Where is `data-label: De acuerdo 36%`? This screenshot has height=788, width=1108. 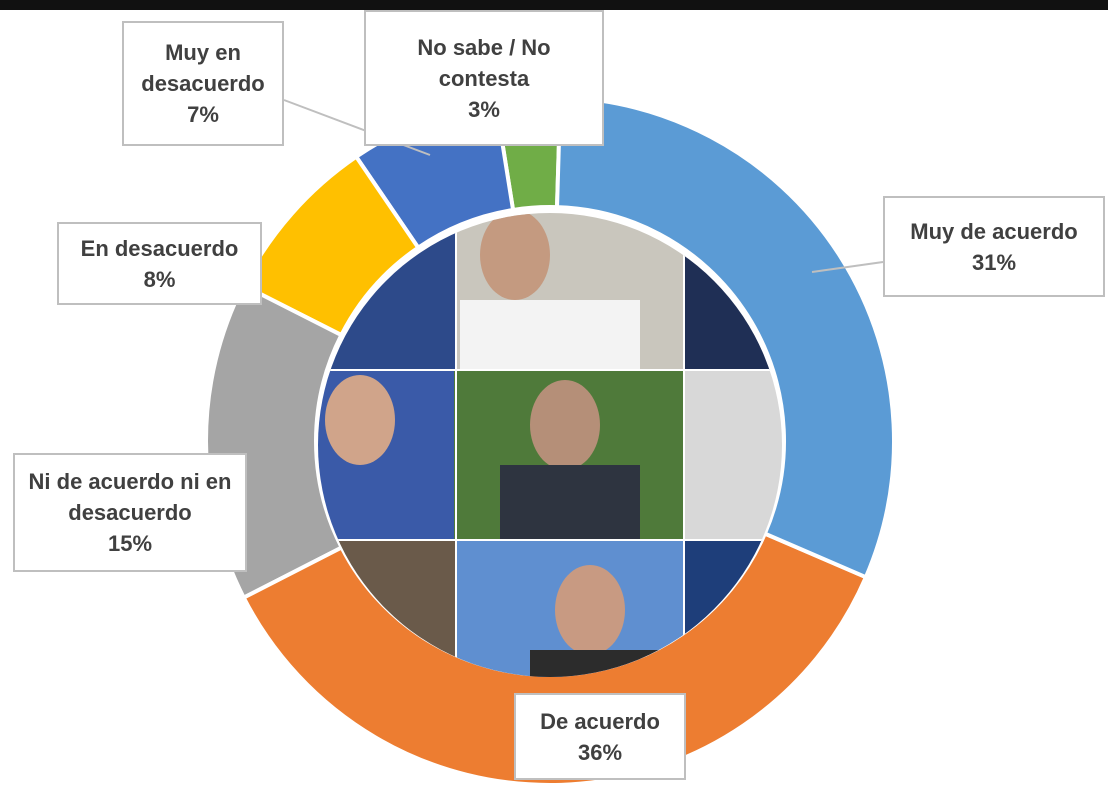
data-label: De acuerdo 36% is located at coordinates (600, 736).